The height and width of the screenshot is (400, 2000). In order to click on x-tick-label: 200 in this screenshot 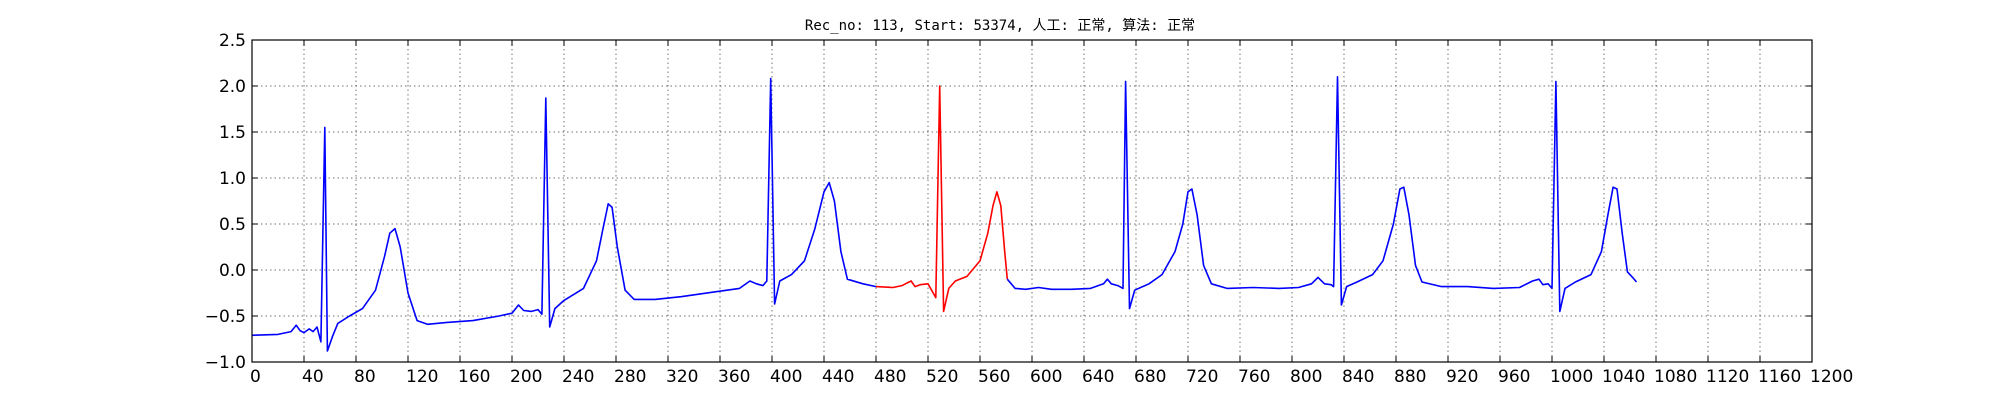, I will do `click(526, 377)`.